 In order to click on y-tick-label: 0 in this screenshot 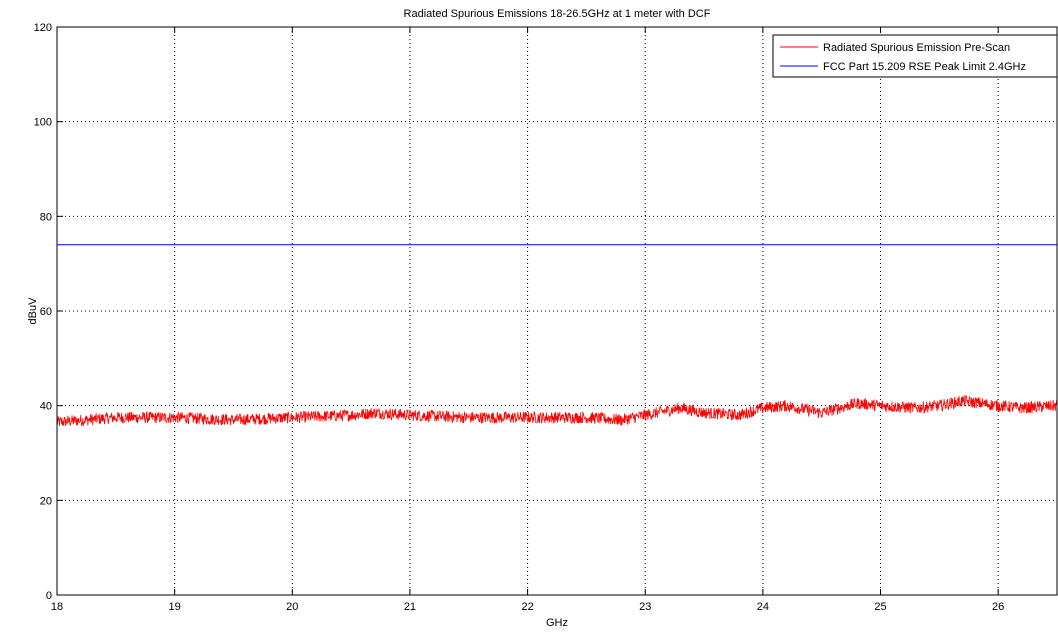, I will do `click(49, 596)`.